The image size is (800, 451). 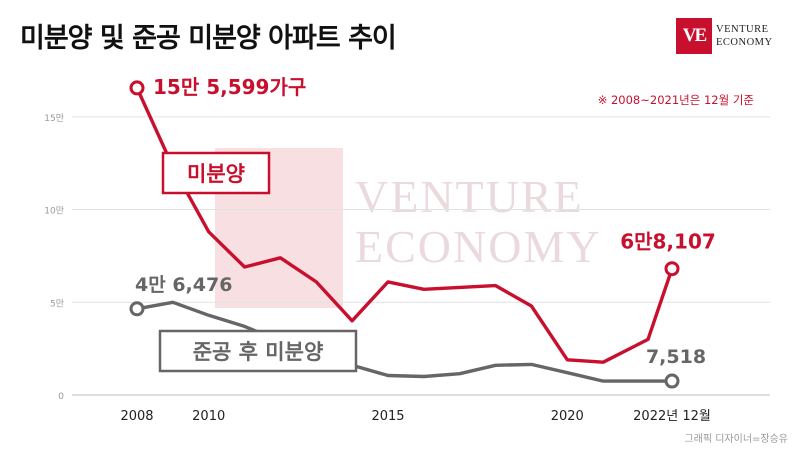 I want to click on red-end-label: 6만8,107, so click(x=668, y=242).